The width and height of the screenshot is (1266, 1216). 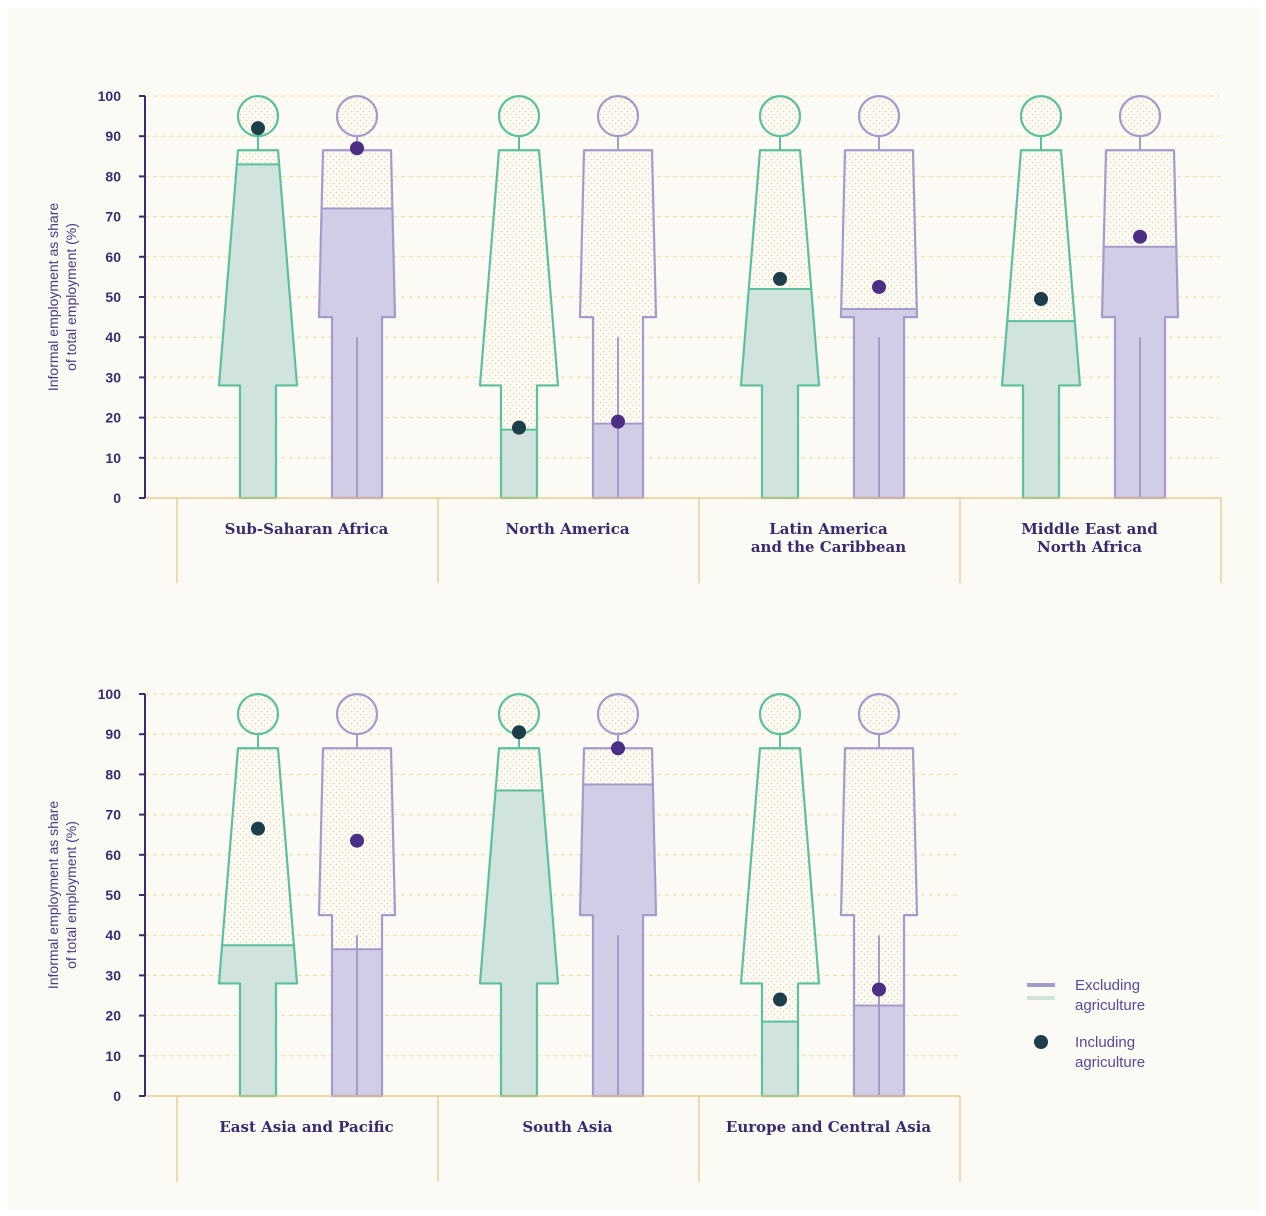 I want to click on category-label: and the Caribbean, so click(x=828, y=547).